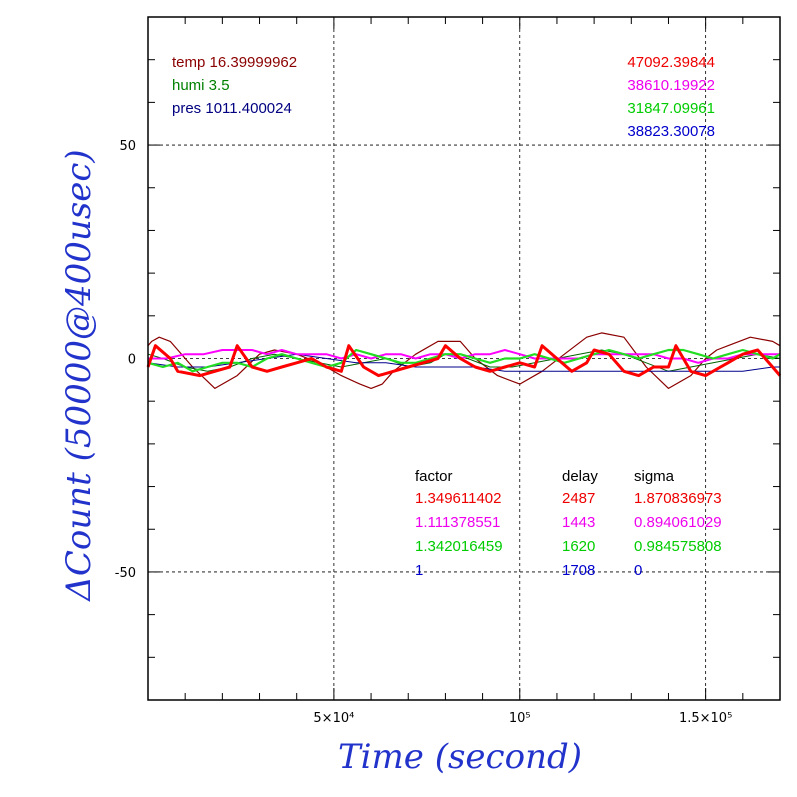  Describe the element at coordinates (79, 375) in the screenshot. I see `y-axis-title: ΔCount (50000@400usec)` at that location.